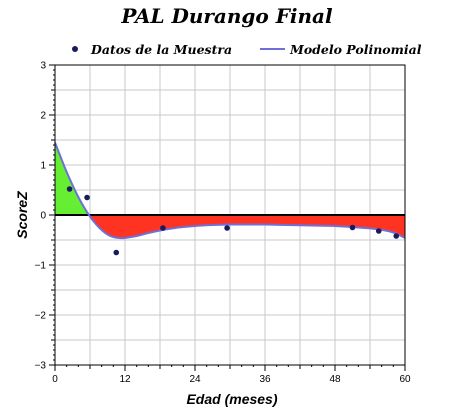 Image resolution: width=450 pixels, height=420 pixels. Describe the element at coordinates (226, 16) in the screenshot. I see `chart-title: PAL Durango Final` at that location.